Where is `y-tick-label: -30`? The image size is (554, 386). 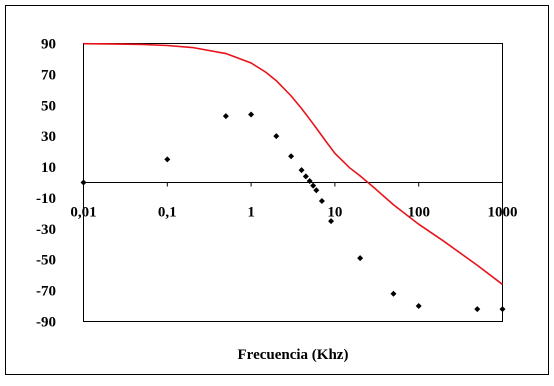
y-tick-label: -30 is located at coordinates (46, 230).